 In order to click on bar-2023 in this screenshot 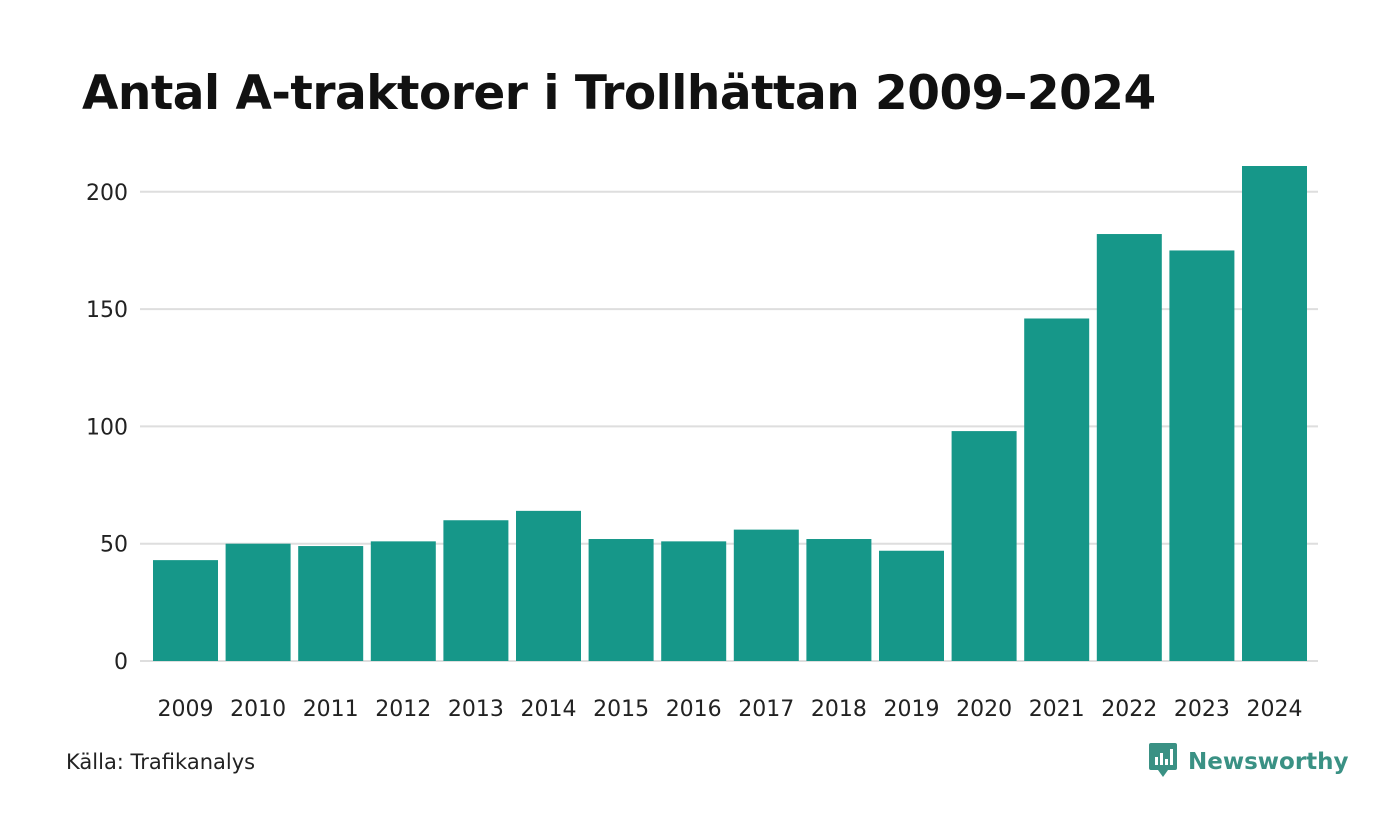, I will do `click(1202, 456)`.